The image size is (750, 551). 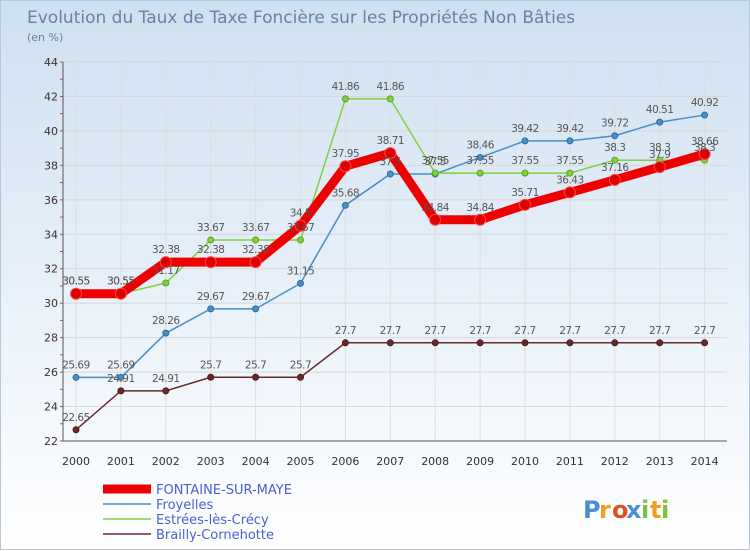 I want to click on data-label: 30.55, so click(x=76, y=282).